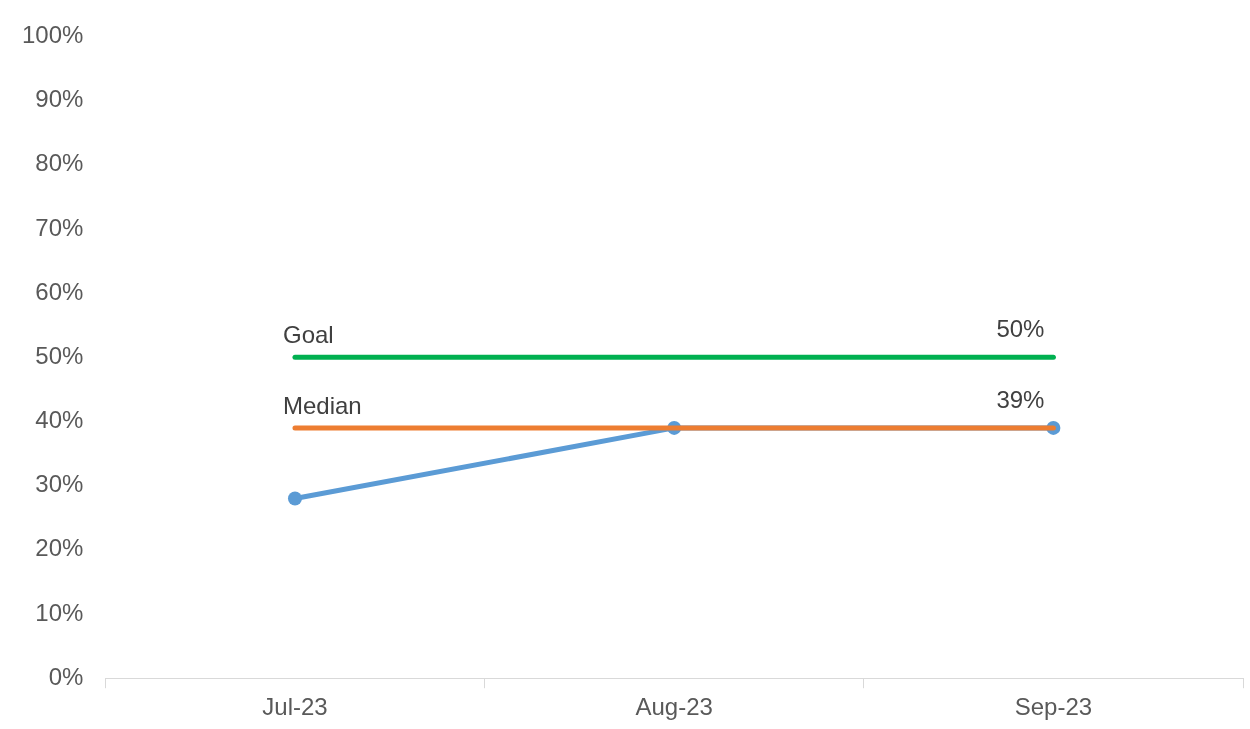 The width and height of the screenshot is (1250, 729). I want to click on data-label: 39%, so click(1020, 399).